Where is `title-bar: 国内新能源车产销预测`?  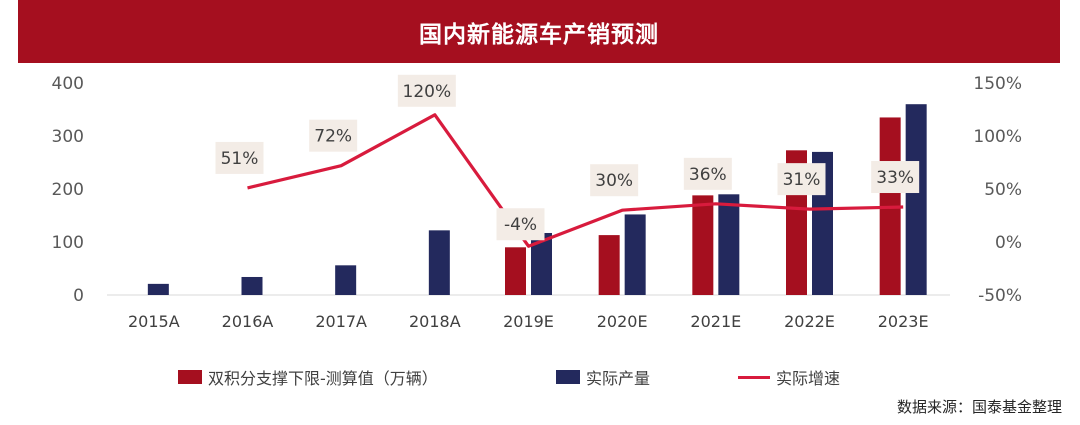
title-bar: 国内新能源车产销预测 is located at coordinates (539, 31).